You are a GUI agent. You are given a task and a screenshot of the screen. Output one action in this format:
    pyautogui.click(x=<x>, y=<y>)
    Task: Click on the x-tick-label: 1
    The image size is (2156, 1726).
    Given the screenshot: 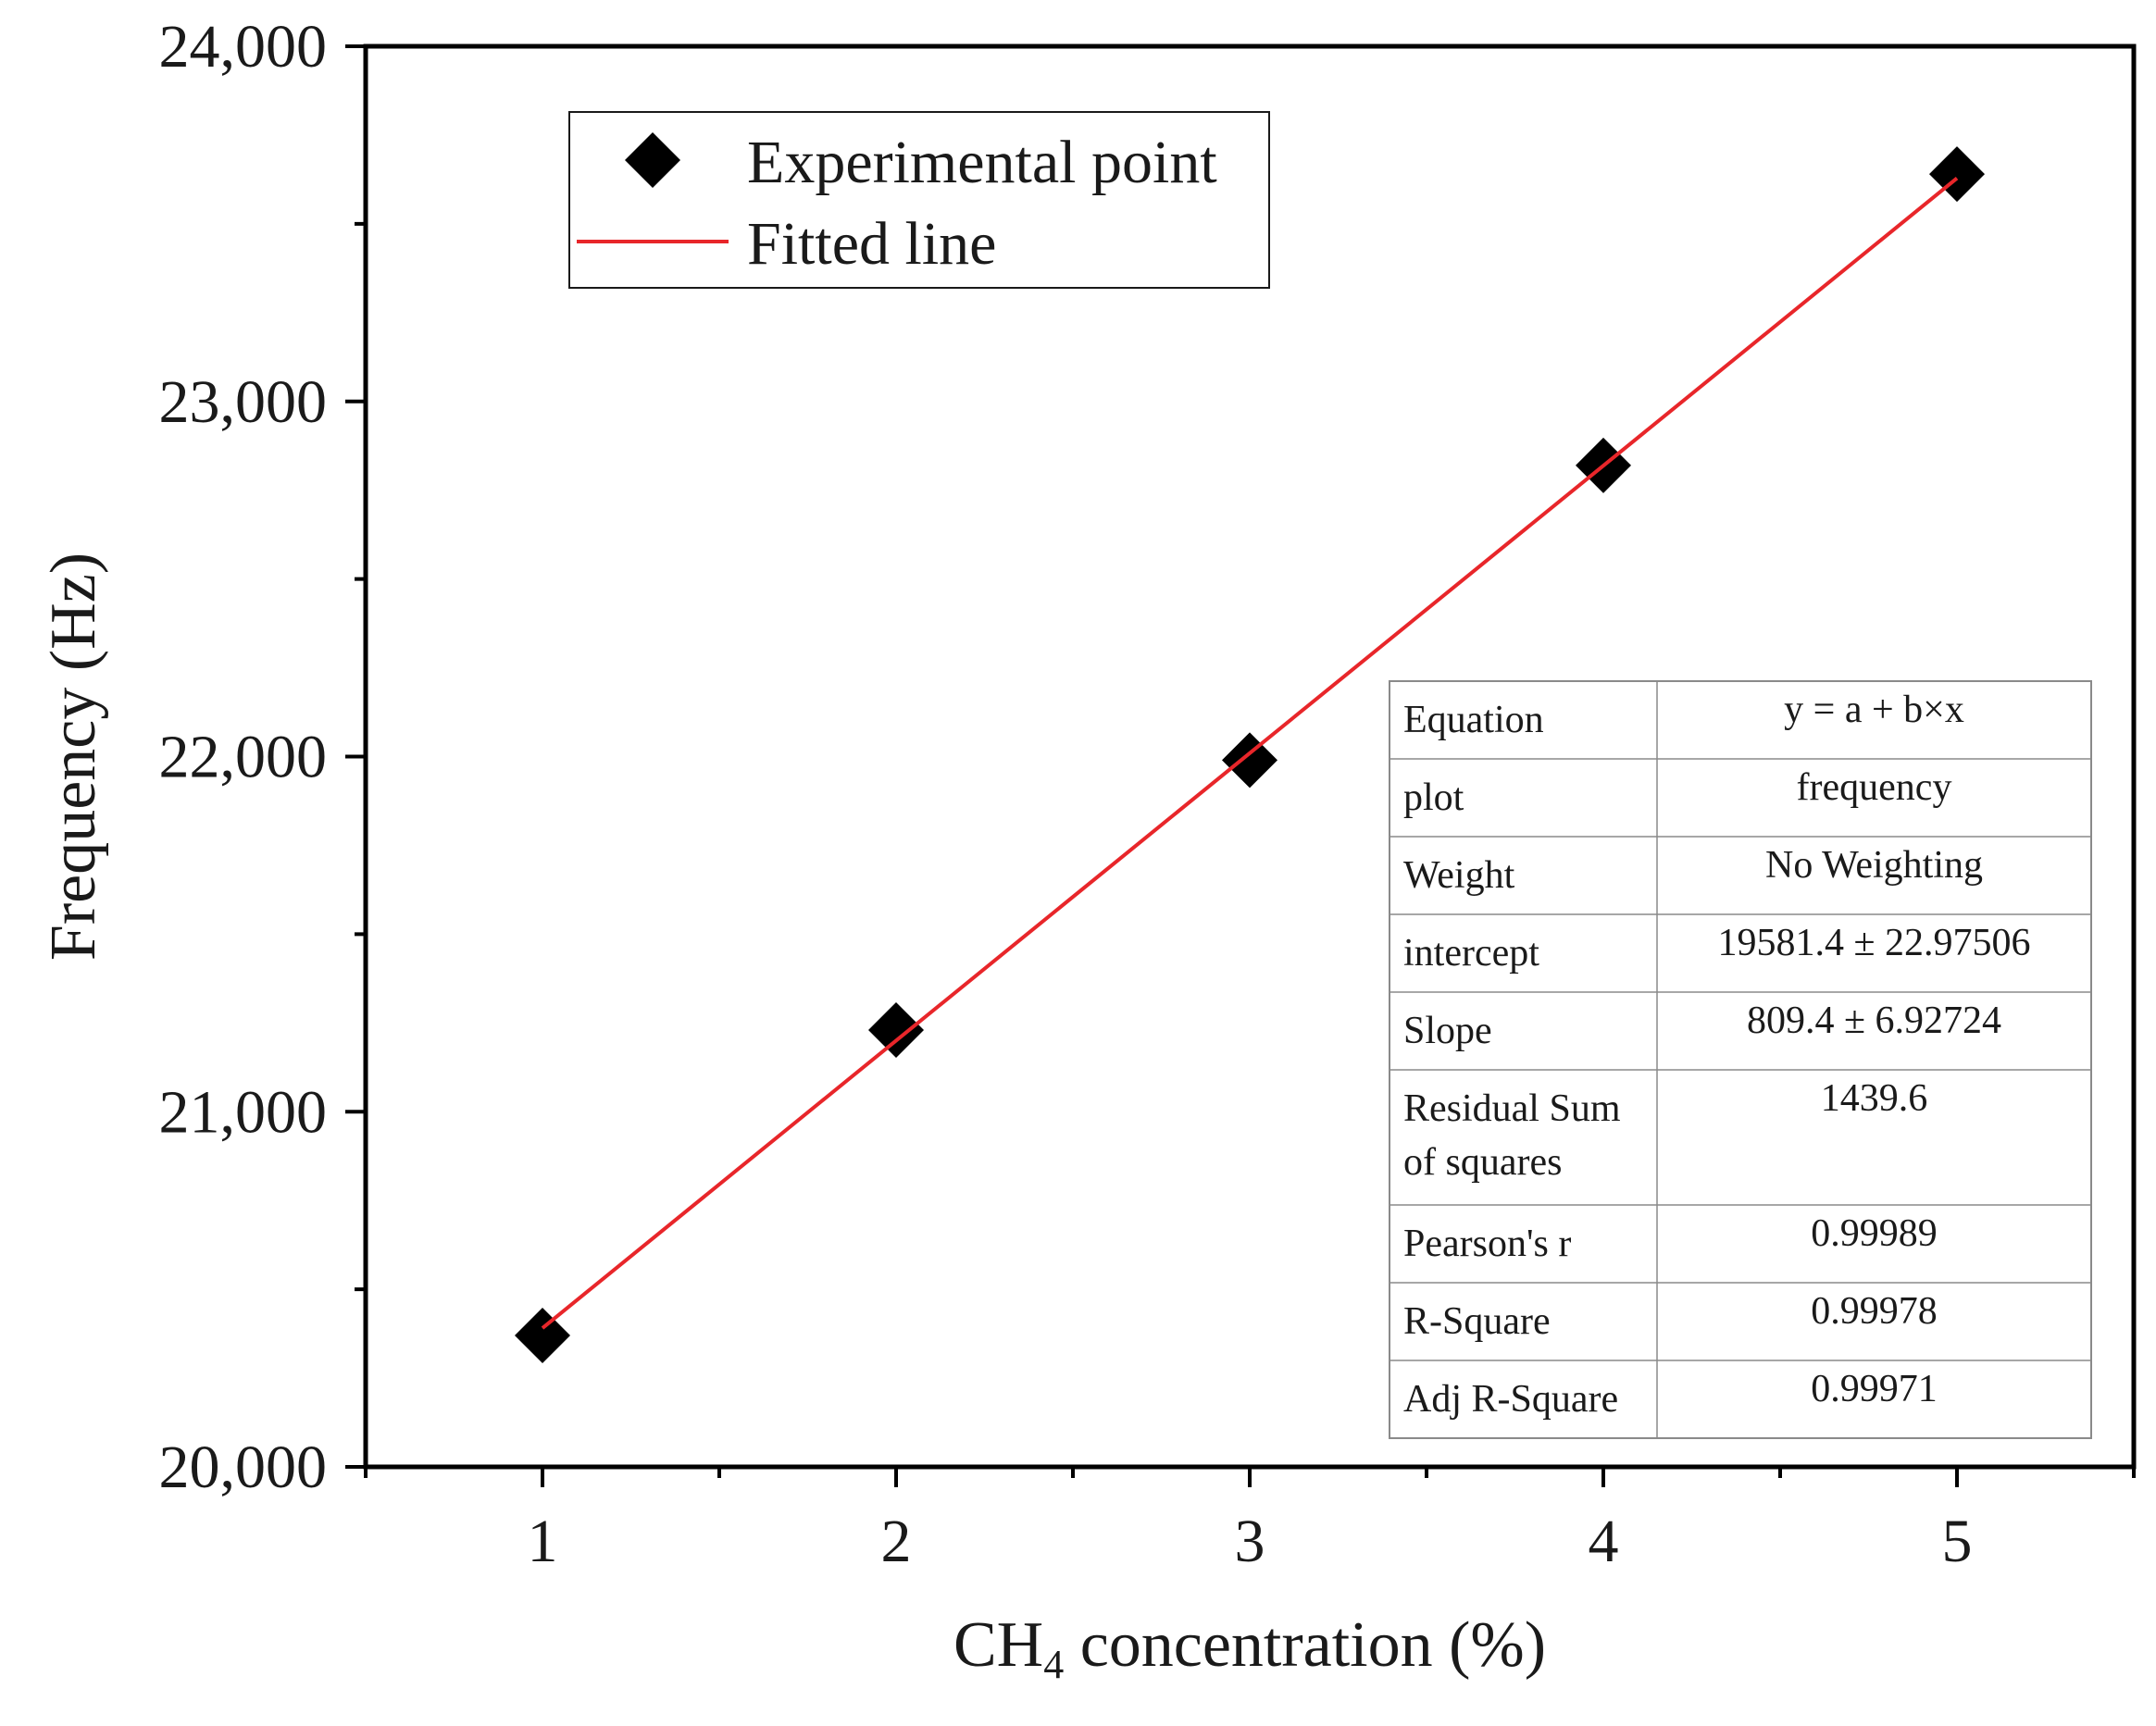 What is the action you would take?
    pyautogui.click(x=543, y=1542)
    